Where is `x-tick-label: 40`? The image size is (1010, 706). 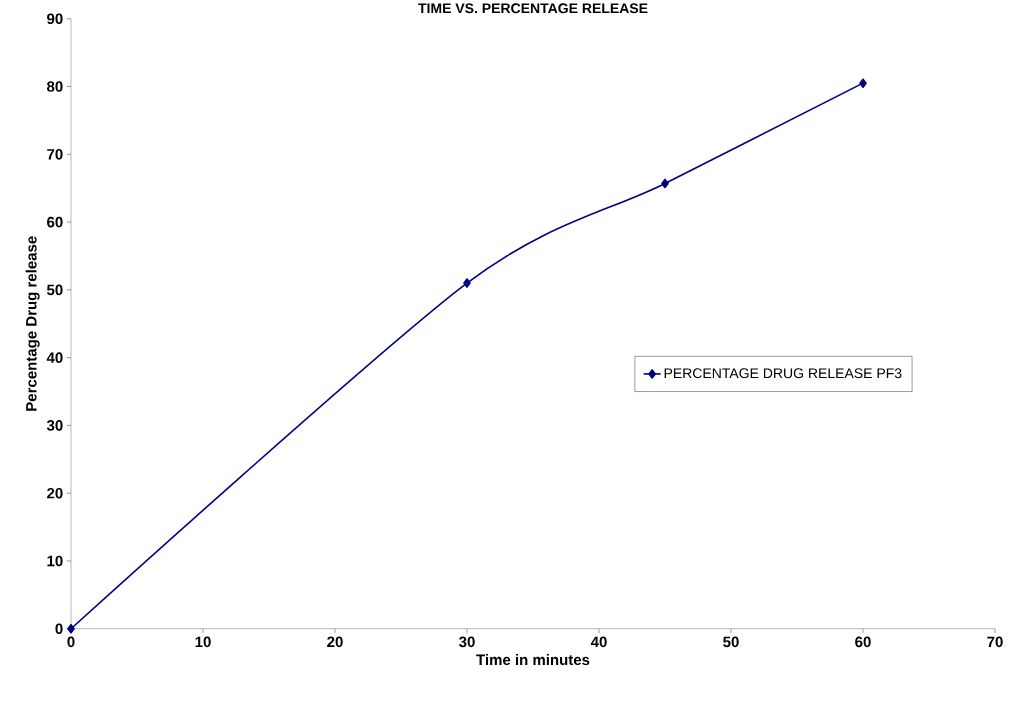
x-tick-label: 40 is located at coordinates (598, 642).